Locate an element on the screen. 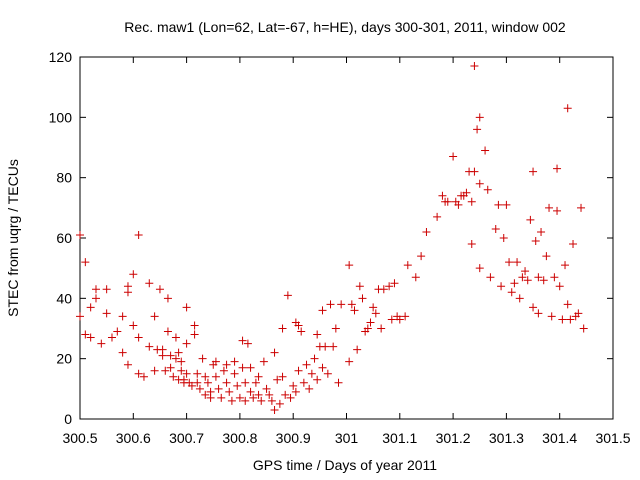 This screenshot has height=480, width=640. y-tick-label: 20 is located at coordinates (64, 359).